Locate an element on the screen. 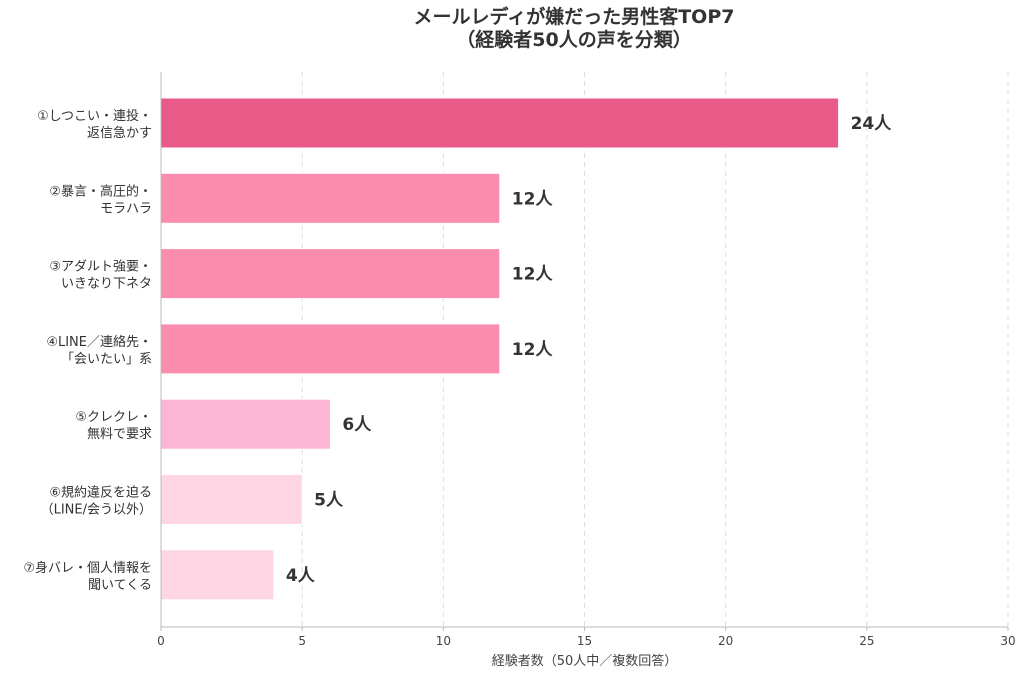 This screenshot has height=677, width=1024. data-label: 5人 is located at coordinates (329, 501).